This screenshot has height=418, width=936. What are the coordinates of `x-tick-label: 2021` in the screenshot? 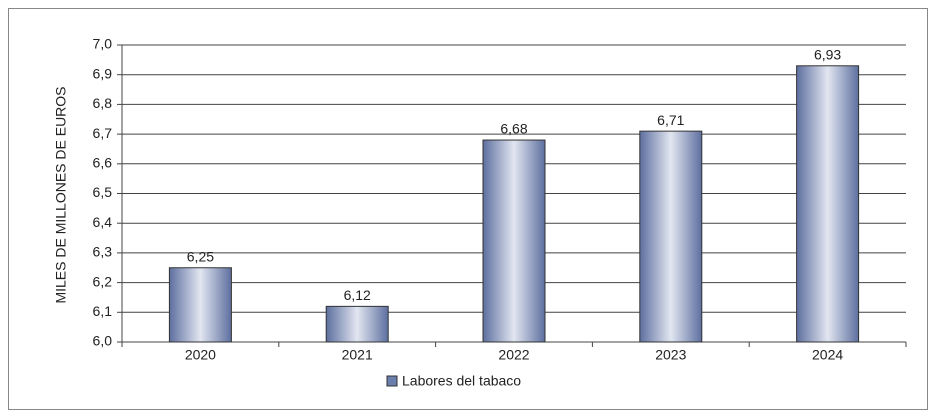 It's located at (357, 355).